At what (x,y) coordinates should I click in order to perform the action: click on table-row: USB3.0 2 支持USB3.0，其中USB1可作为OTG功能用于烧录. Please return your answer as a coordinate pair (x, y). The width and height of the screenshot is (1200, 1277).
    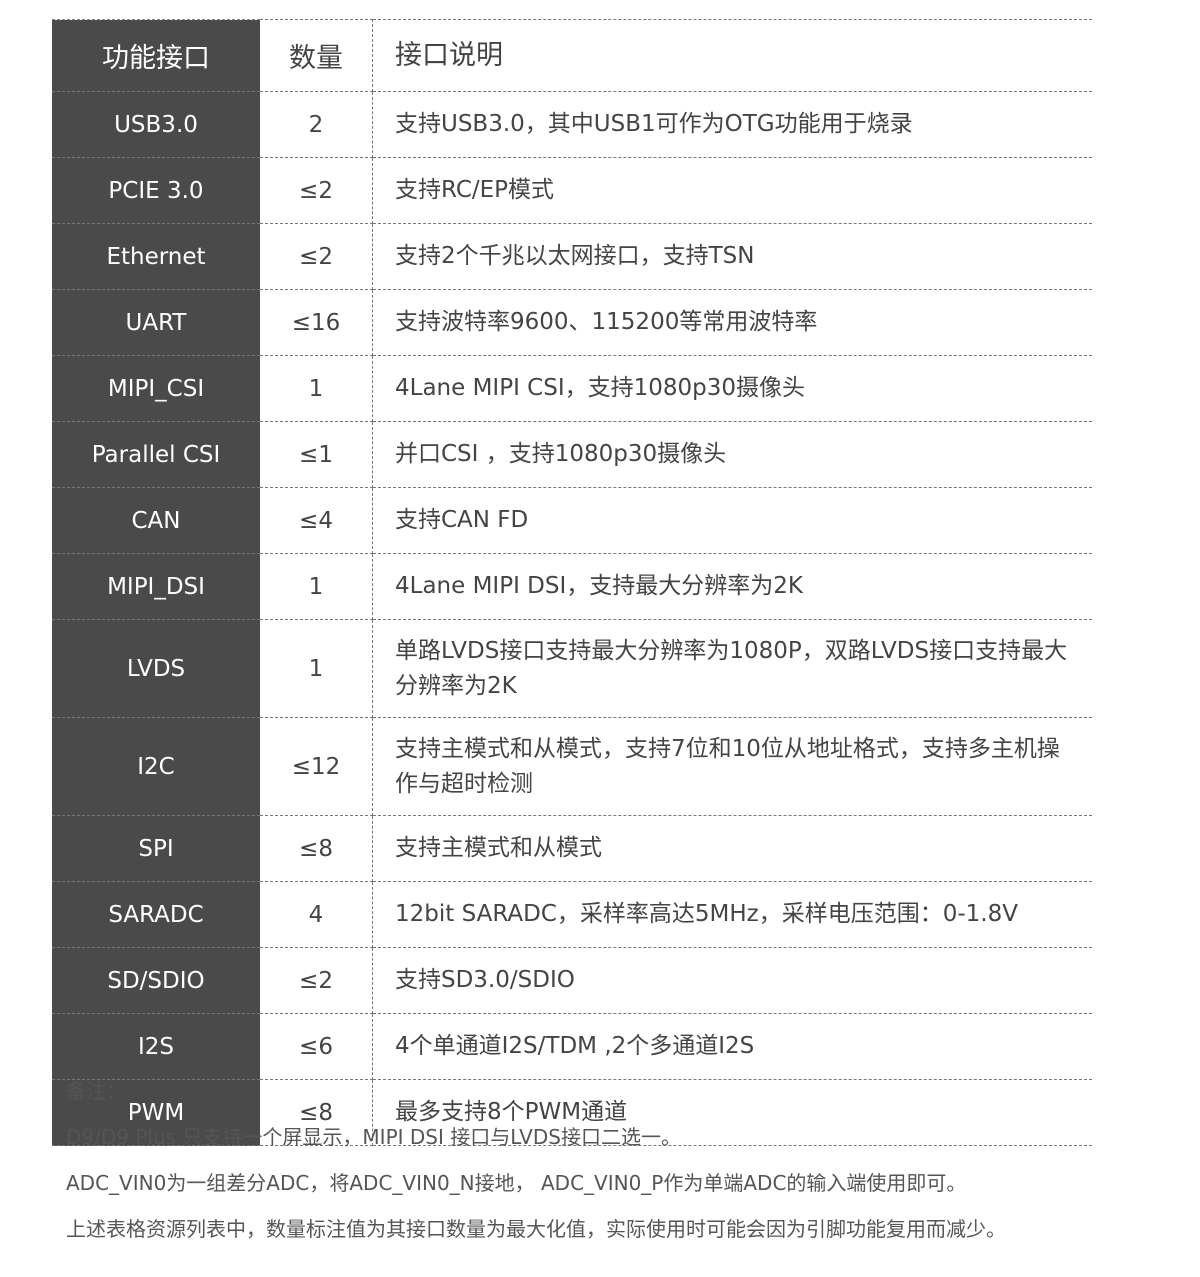
    Looking at the image, I should click on (572, 124).